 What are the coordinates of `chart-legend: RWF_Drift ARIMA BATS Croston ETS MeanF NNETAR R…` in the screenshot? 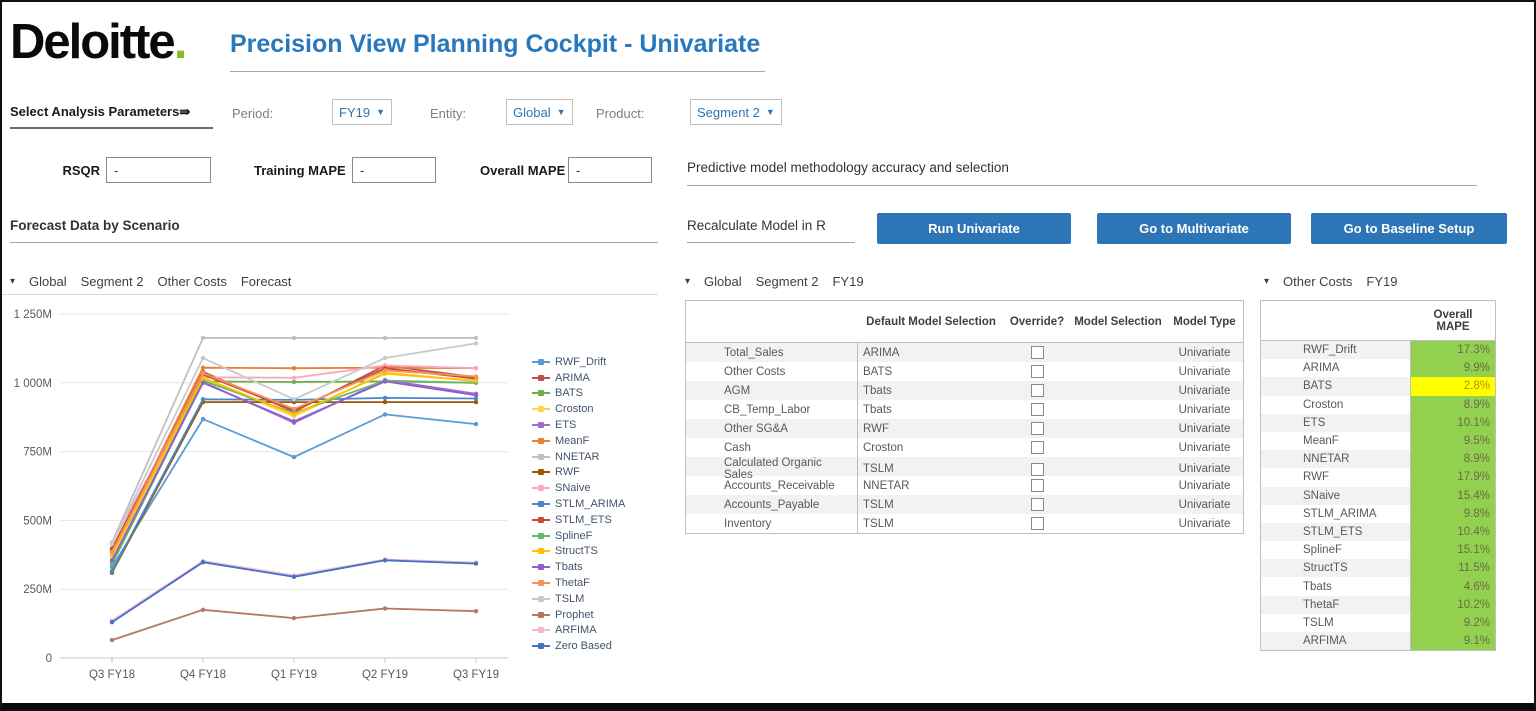 It's located at (597, 504).